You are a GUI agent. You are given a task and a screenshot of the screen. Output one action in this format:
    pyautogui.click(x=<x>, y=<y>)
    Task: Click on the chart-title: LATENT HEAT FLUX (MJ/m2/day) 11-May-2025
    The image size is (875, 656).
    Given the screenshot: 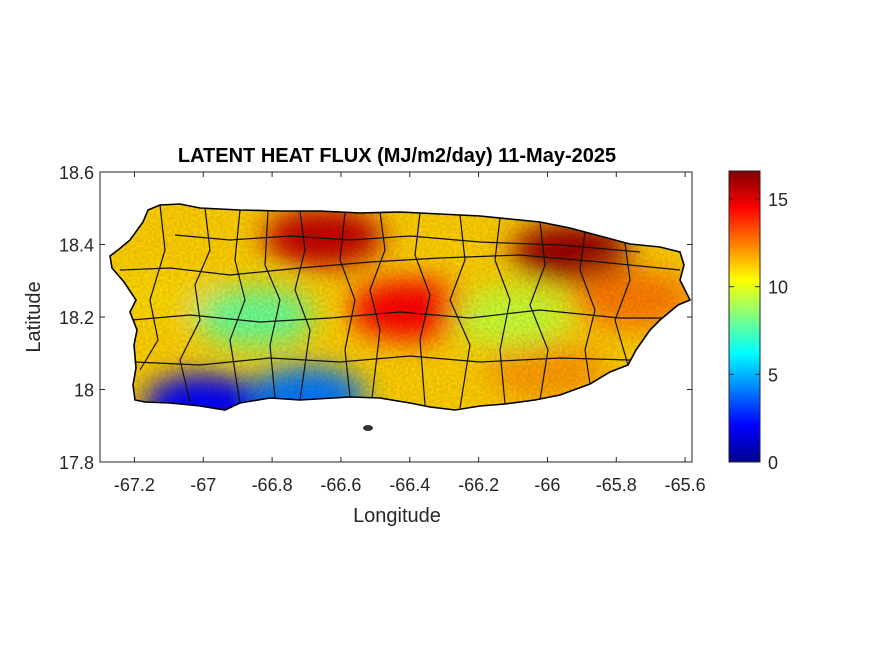 What is the action you would take?
    pyautogui.click(x=397, y=156)
    